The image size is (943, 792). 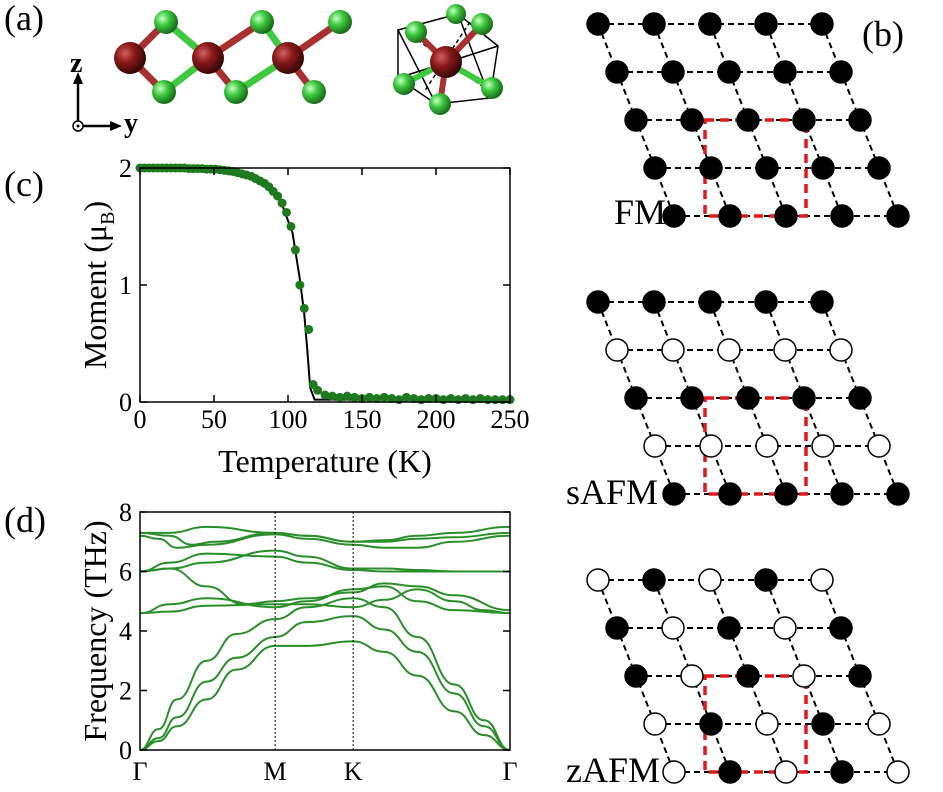 What do you see at coordinates (125, 631) in the screenshot?
I see `y-tick-label: 4` at bounding box center [125, 631].